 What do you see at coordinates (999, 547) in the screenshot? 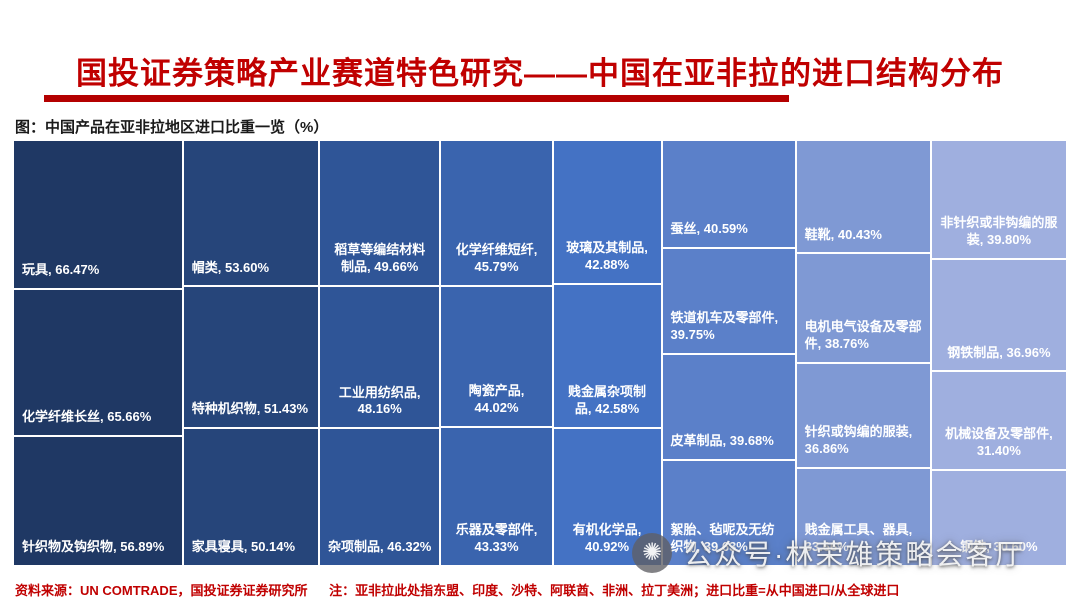
I see `treemap-cell-label: 钢铁, 30.60%` at bounding box center [999, 547].